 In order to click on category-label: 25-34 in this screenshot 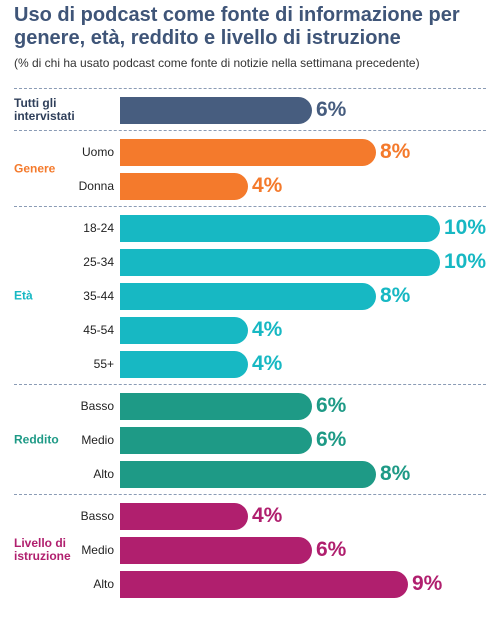, I will do `click(98, 262)`.